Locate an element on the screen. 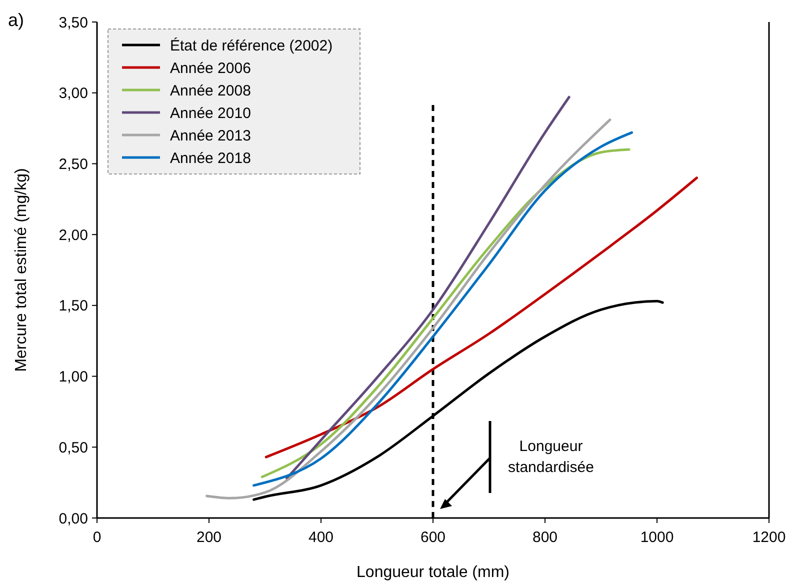  legend-label: Année 2018 is located at coordinates (210, 158).